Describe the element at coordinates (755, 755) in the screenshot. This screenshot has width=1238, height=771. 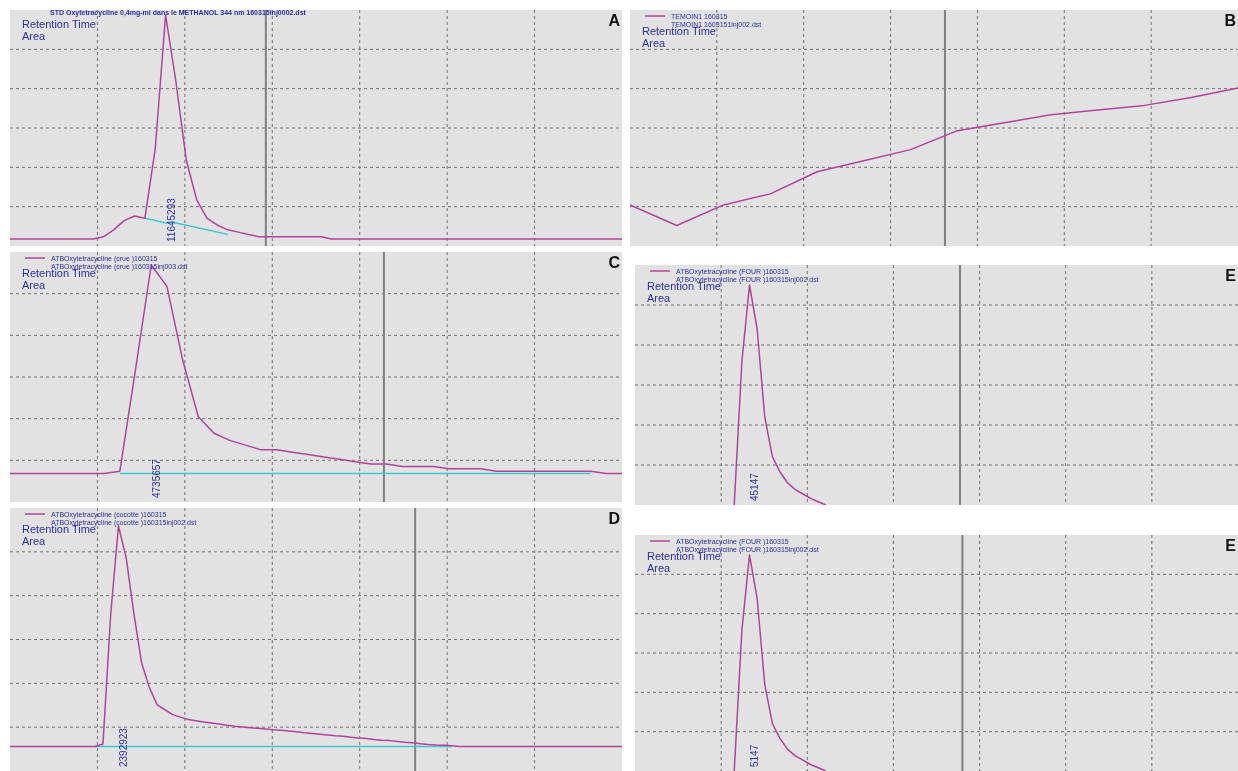
I see `annotation: 5147` at that location.